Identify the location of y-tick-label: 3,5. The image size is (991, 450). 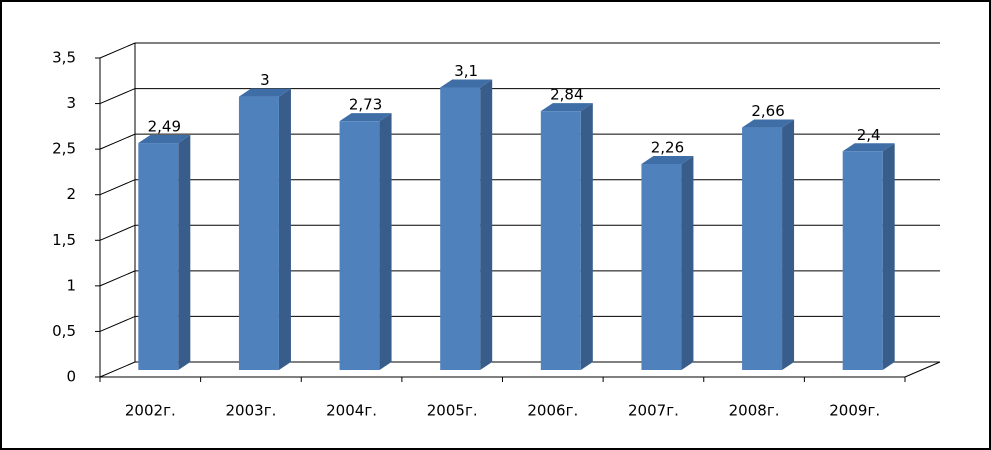
(64, 58).